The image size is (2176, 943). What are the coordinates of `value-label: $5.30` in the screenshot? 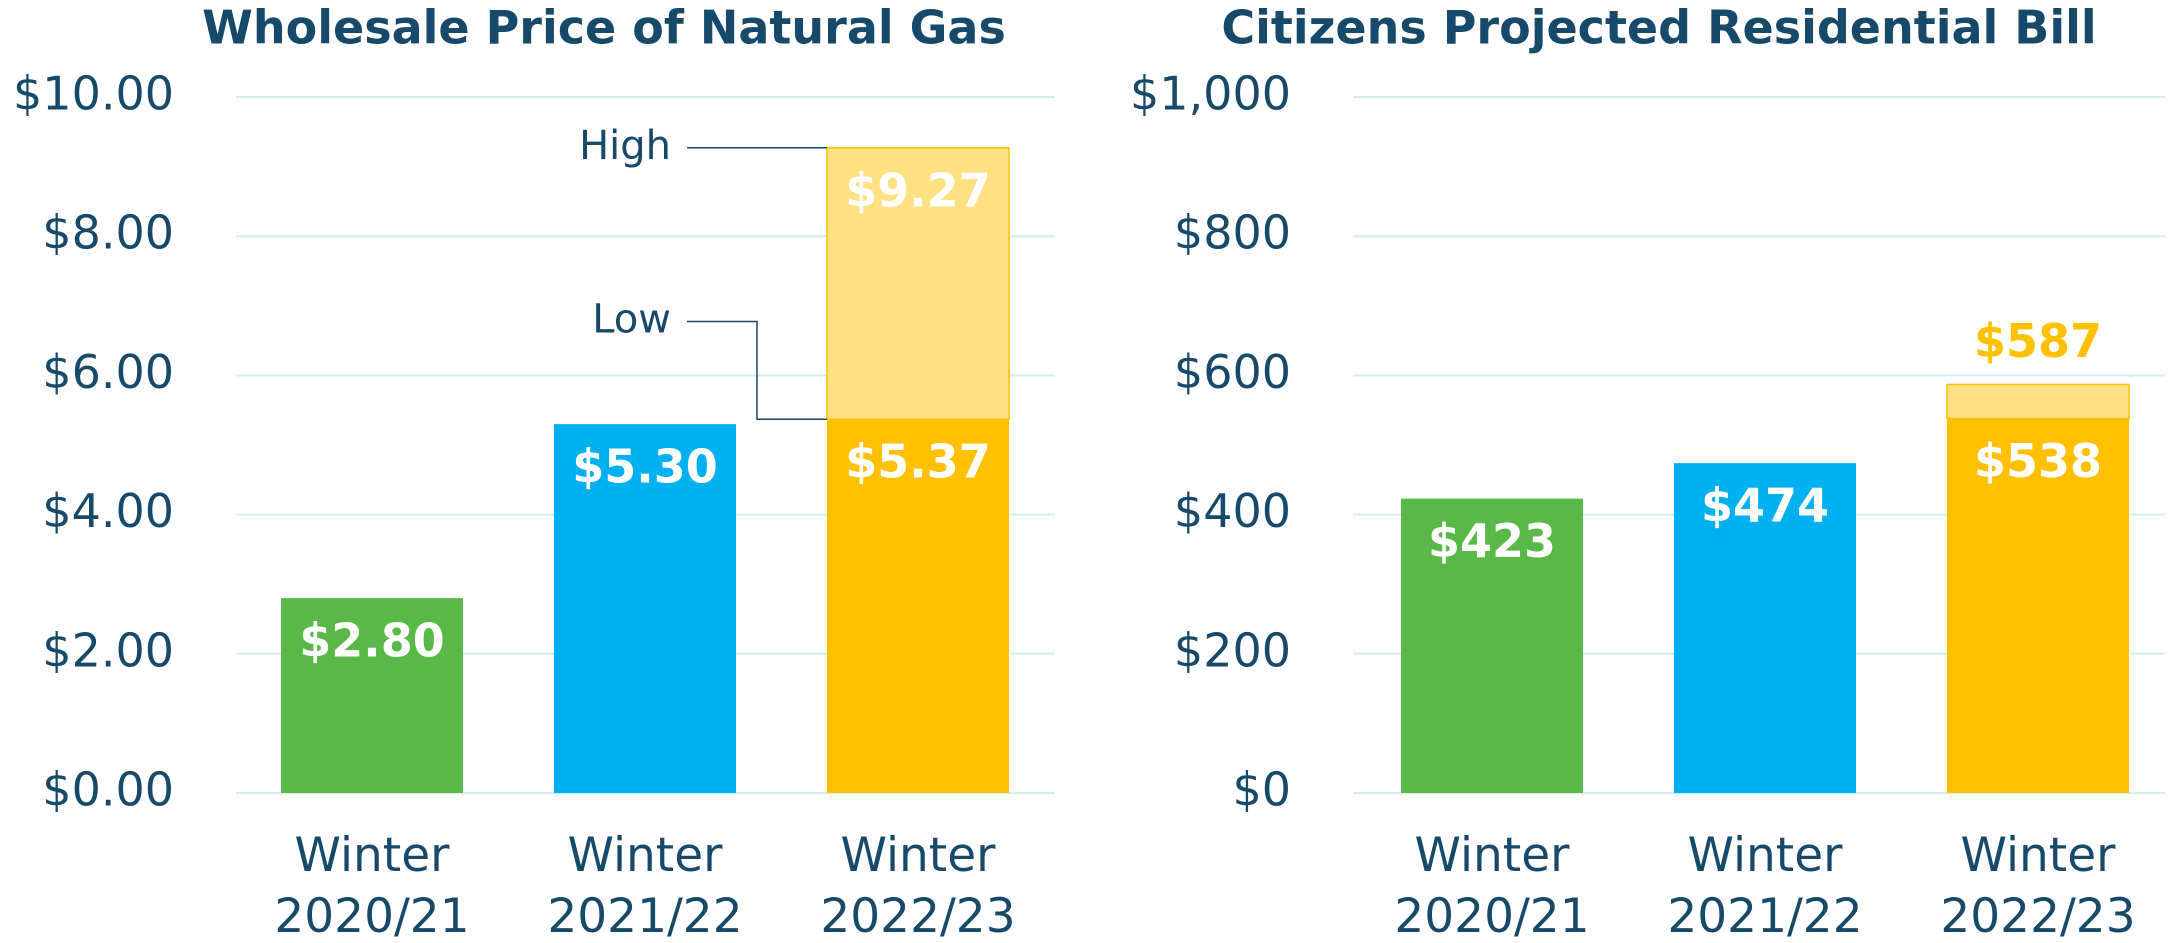 It's located at (645, 467).